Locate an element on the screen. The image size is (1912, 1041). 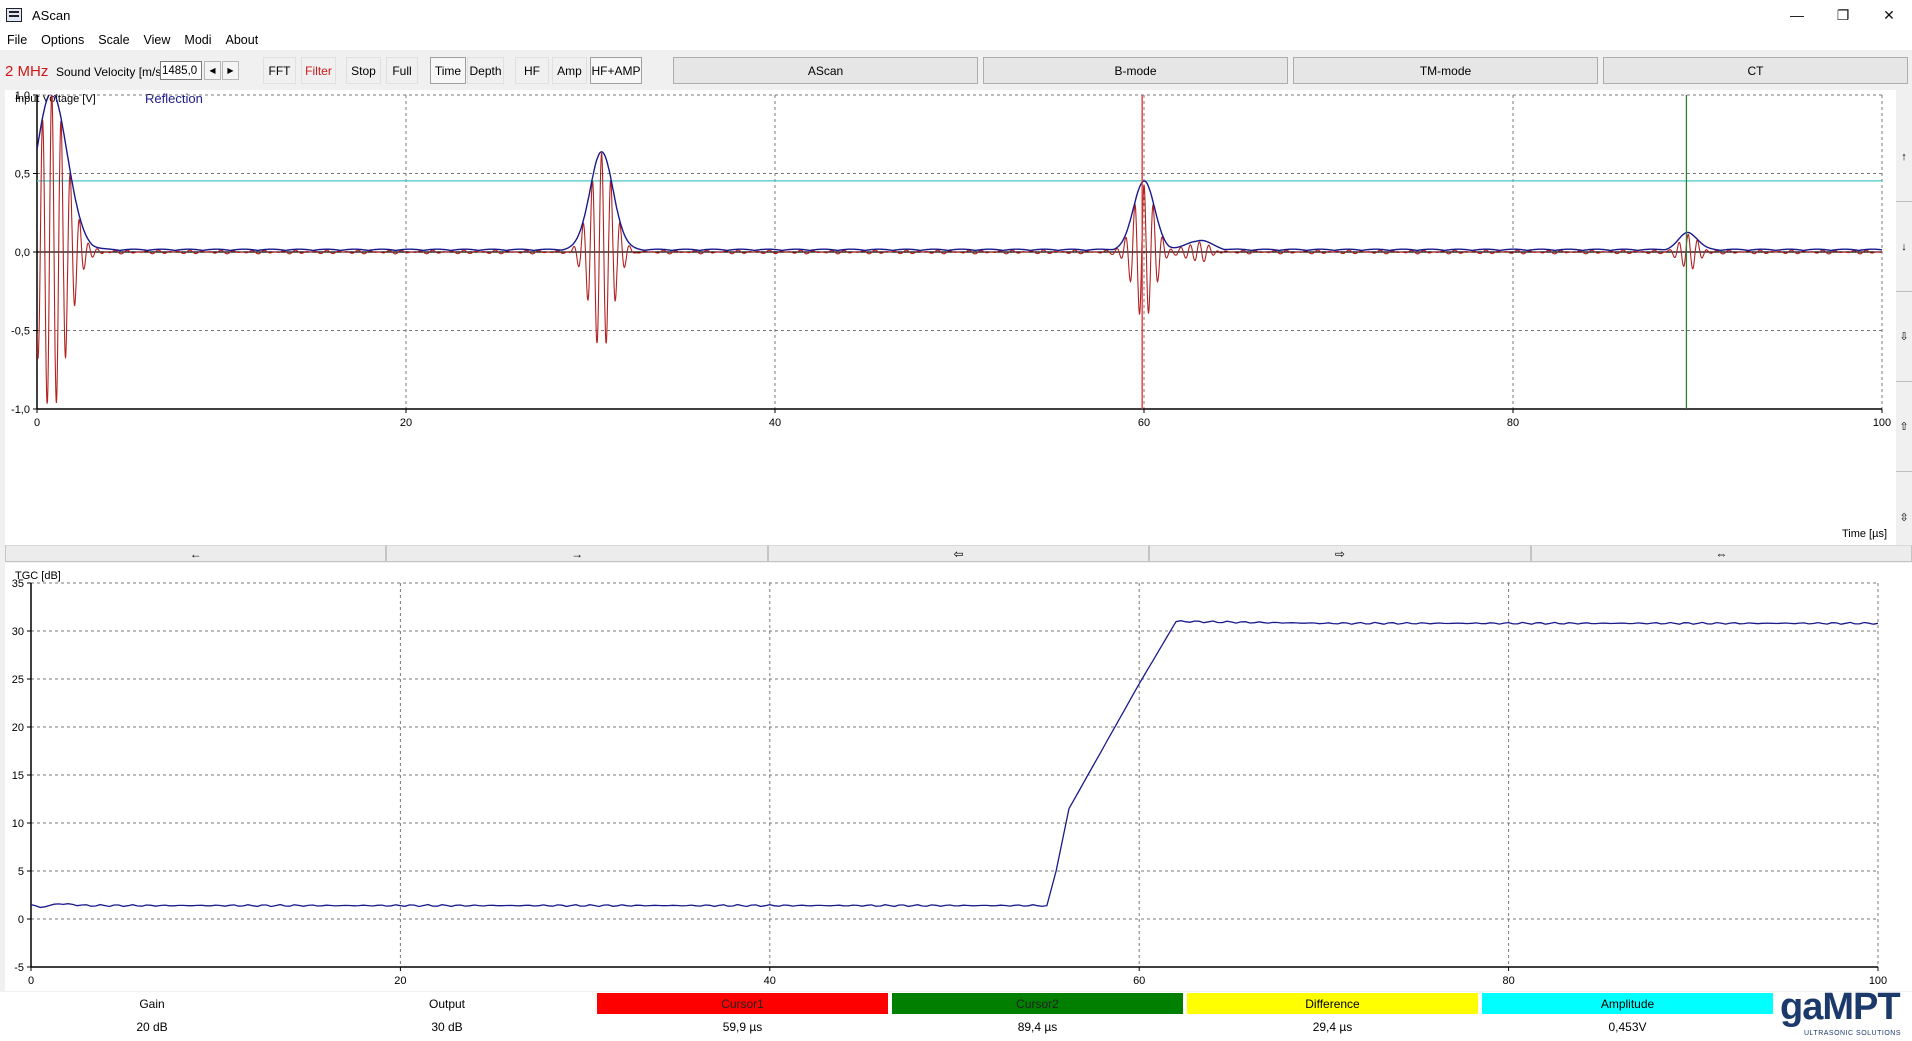
tgc-tick-label-y: -5 is located at coordinates (19, 968).